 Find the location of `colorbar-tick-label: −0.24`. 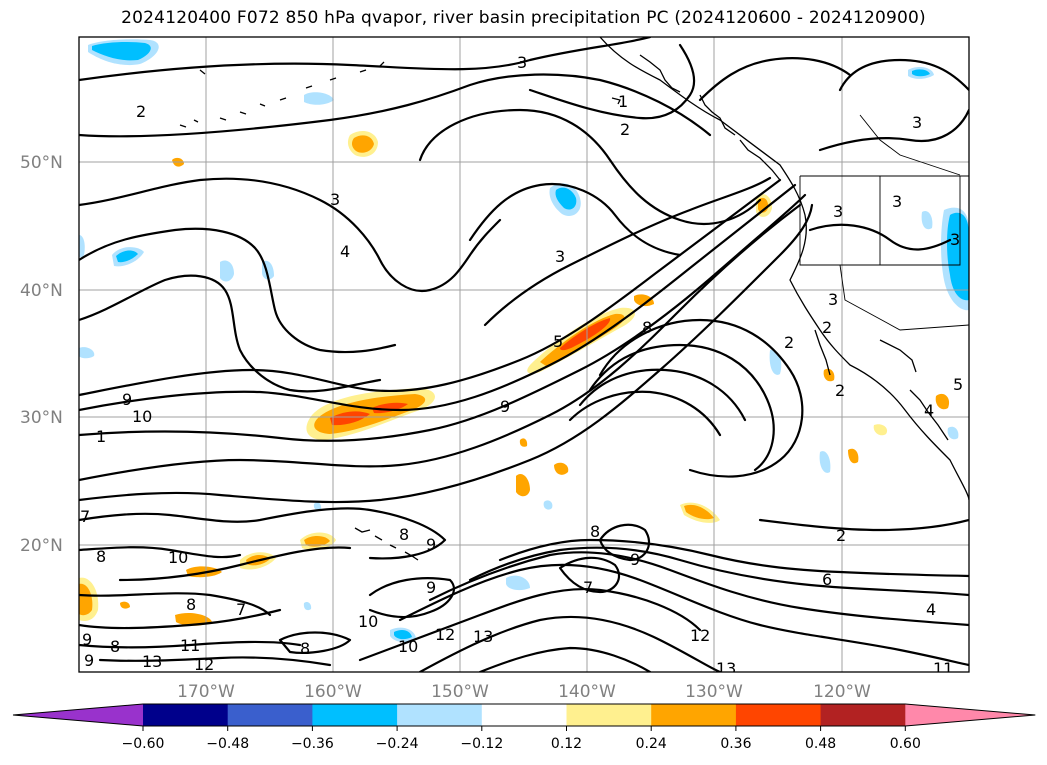

colorbar-tick-label: −0.24 is located at coordinates (397, 744).